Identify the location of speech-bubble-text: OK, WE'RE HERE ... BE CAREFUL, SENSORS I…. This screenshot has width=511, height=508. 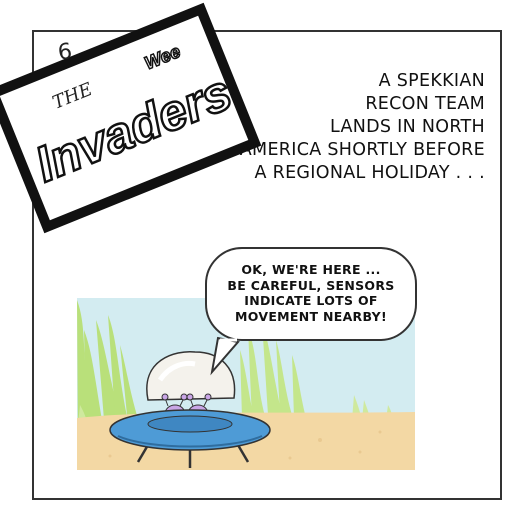
(311, 293).